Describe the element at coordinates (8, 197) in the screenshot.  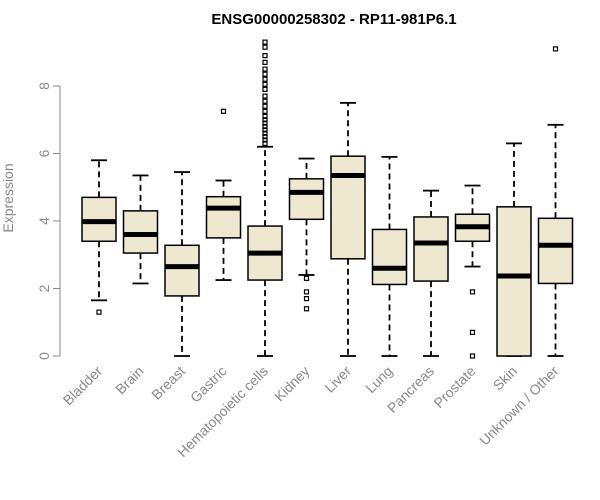
I see `y-axis-label: Expression` at that location.